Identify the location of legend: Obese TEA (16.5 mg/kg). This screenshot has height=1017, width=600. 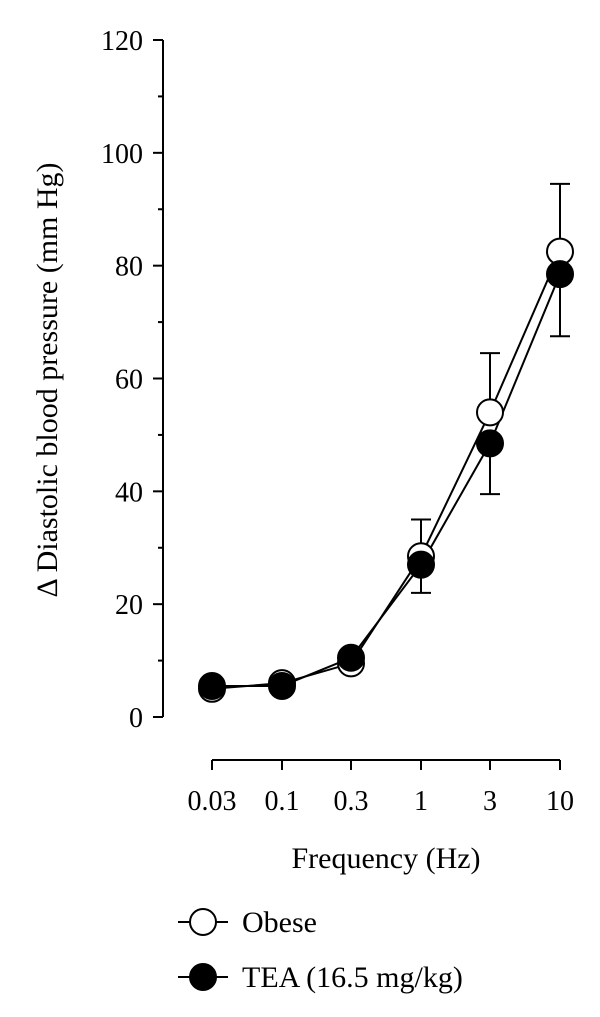
(320, 950).